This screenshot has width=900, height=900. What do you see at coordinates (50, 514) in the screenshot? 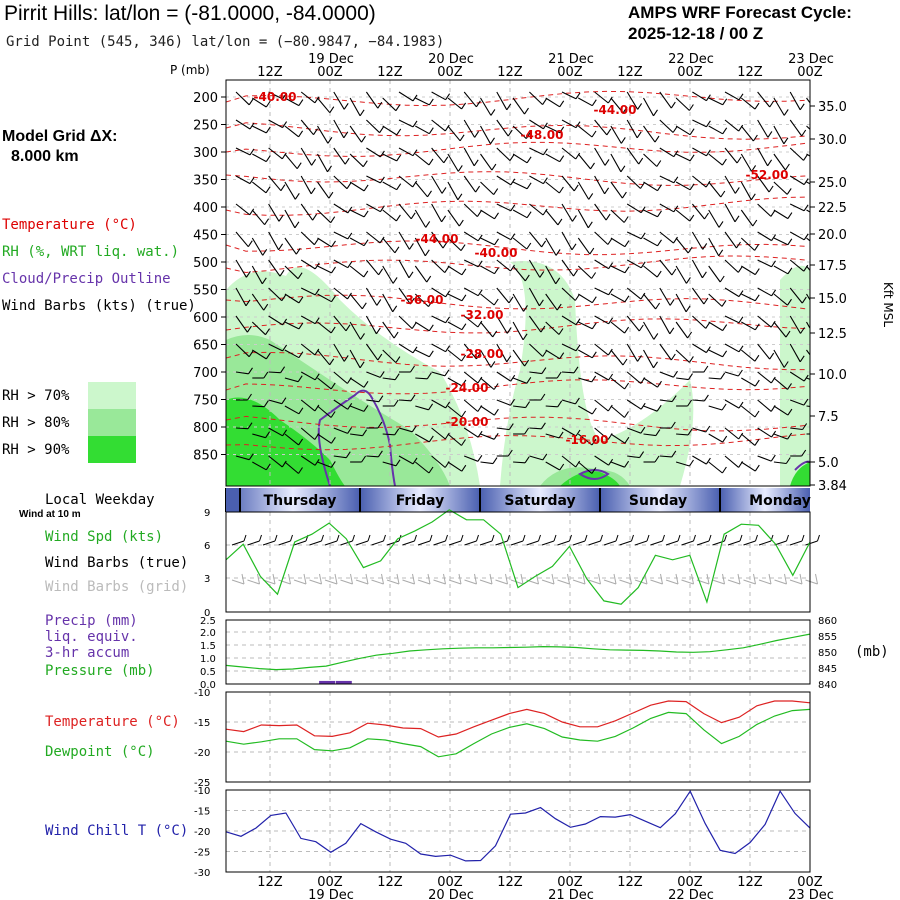
I see `wind-at-10m-label: Wind at 10 m` at bounding box center [50, 514].